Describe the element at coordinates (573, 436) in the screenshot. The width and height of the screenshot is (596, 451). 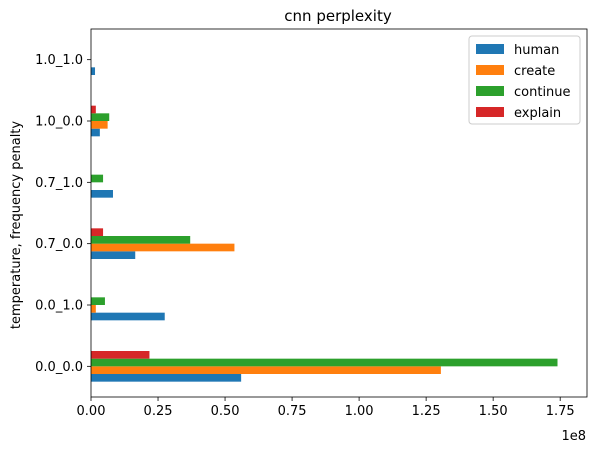
I see `x-axis-scale-label: 1e8` at that location.